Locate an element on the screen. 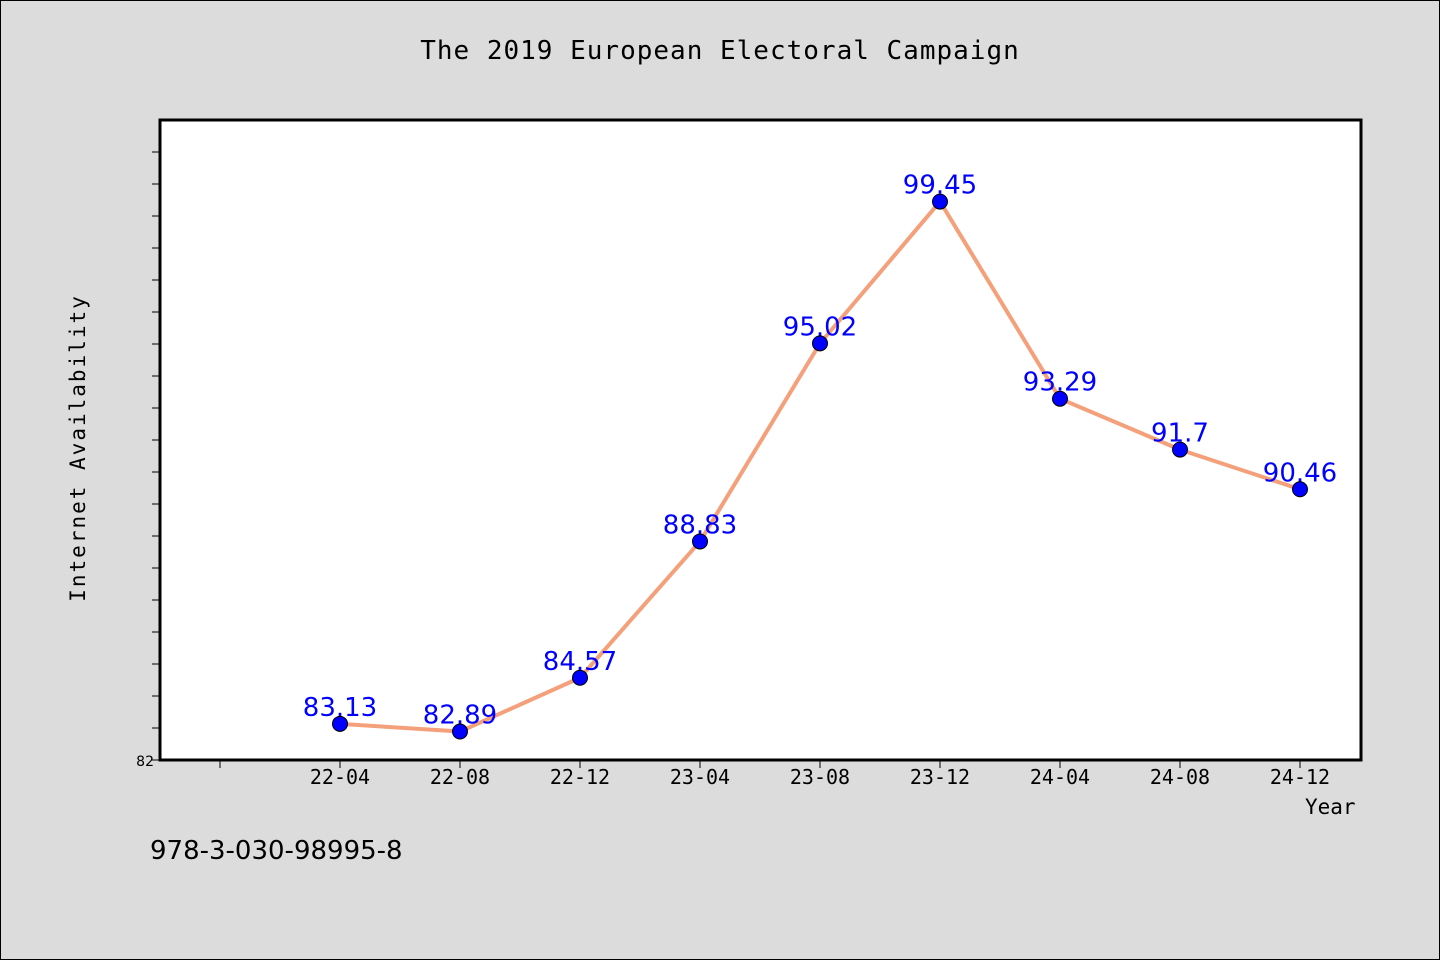  x-tick-label: 23-12 is located at coordinates (940, 777).